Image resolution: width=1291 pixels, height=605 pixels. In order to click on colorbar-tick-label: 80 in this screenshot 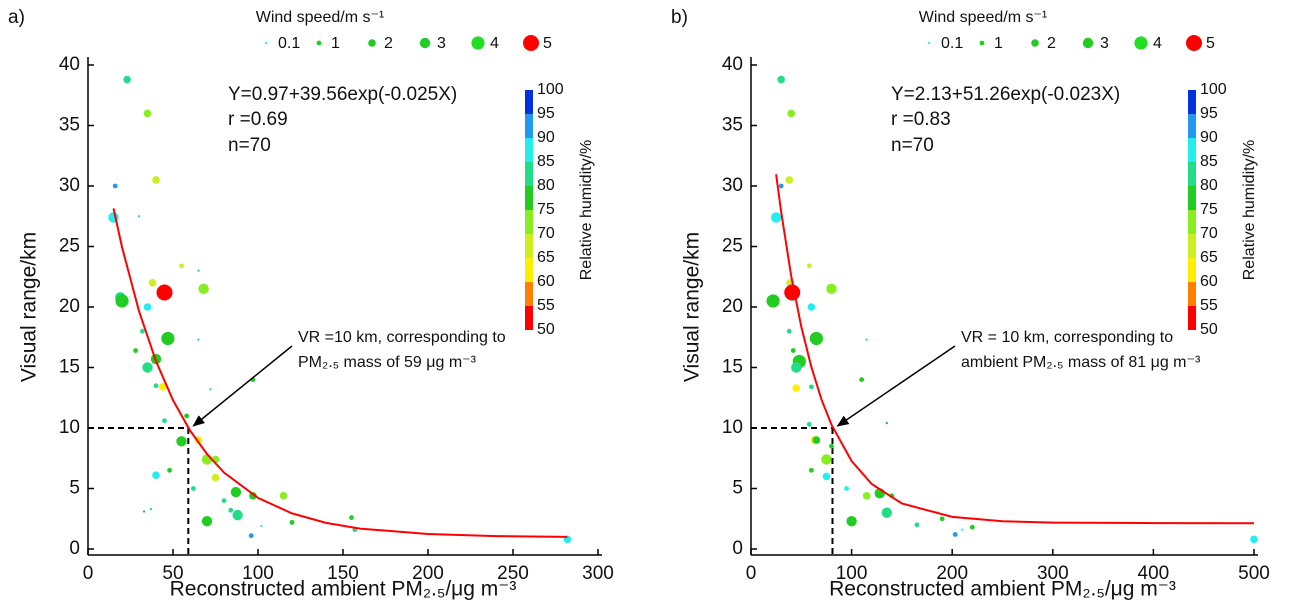, I will do `click(1209, 185)`.